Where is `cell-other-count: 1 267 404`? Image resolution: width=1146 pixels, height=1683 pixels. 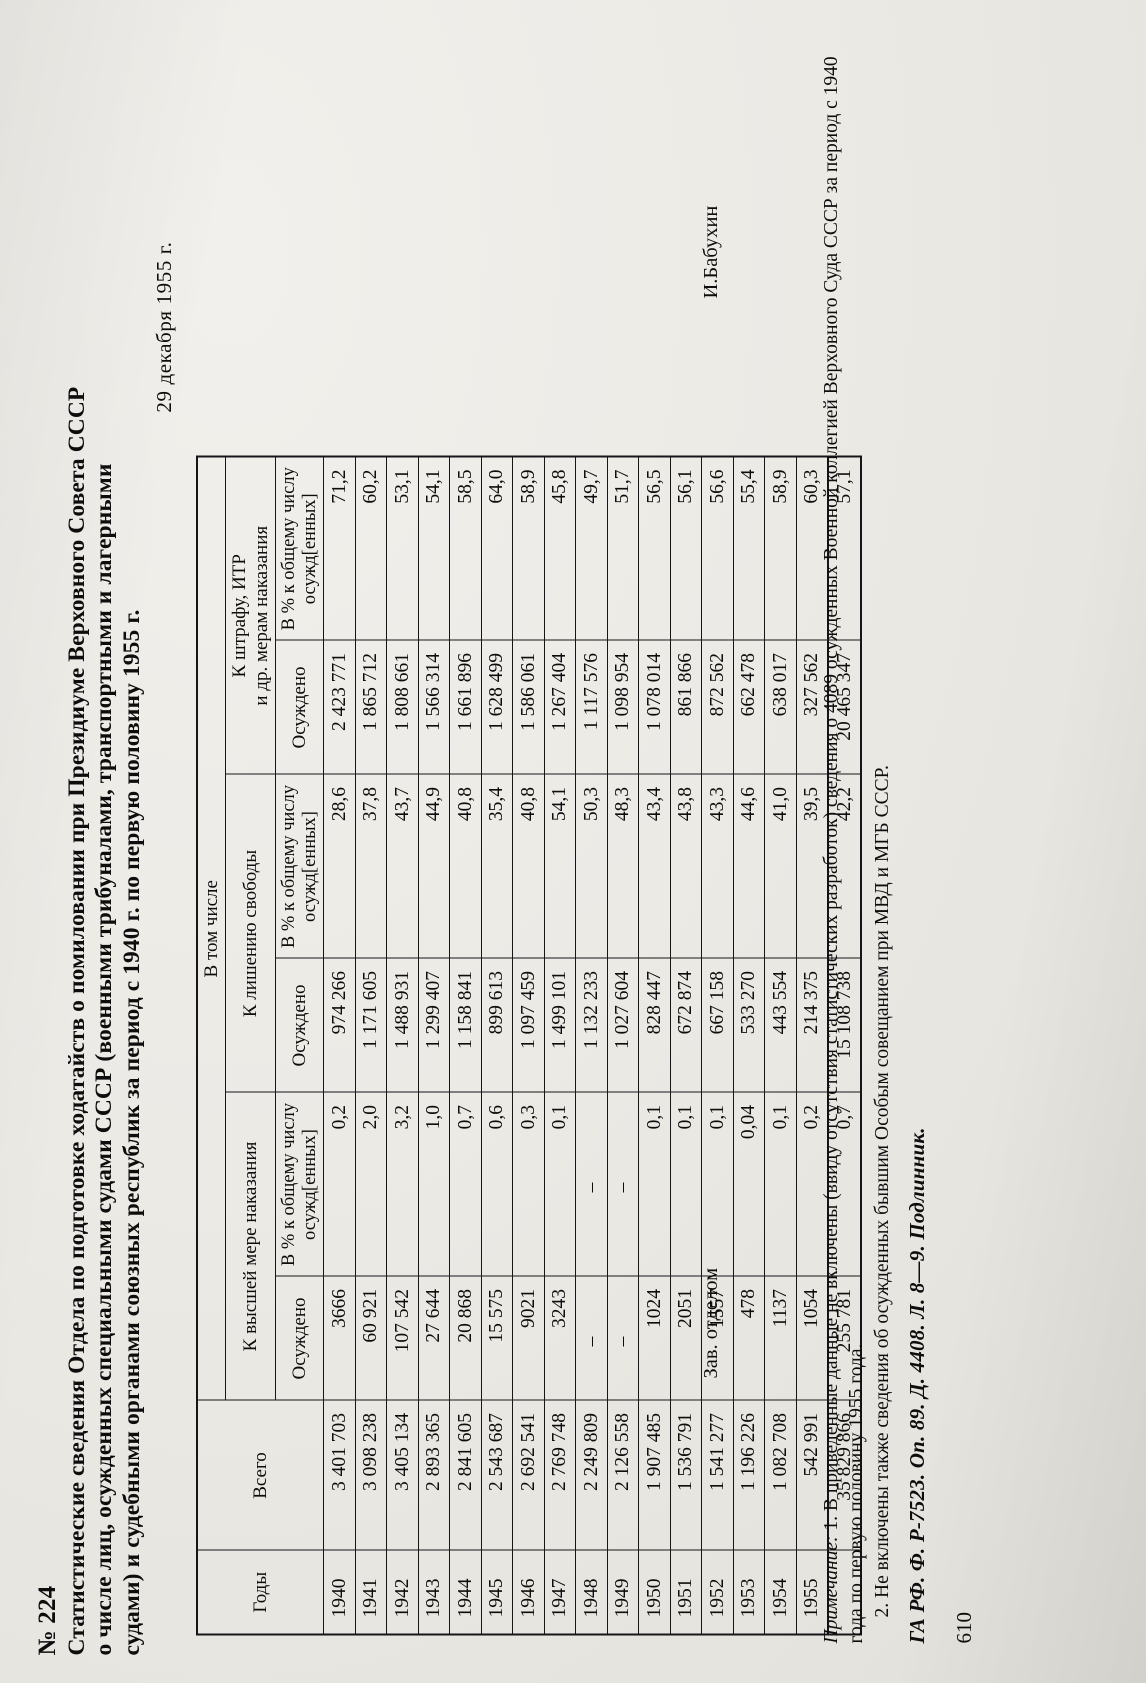 cell-other-count: 1 267 404 is located at coordinates (560, 707).